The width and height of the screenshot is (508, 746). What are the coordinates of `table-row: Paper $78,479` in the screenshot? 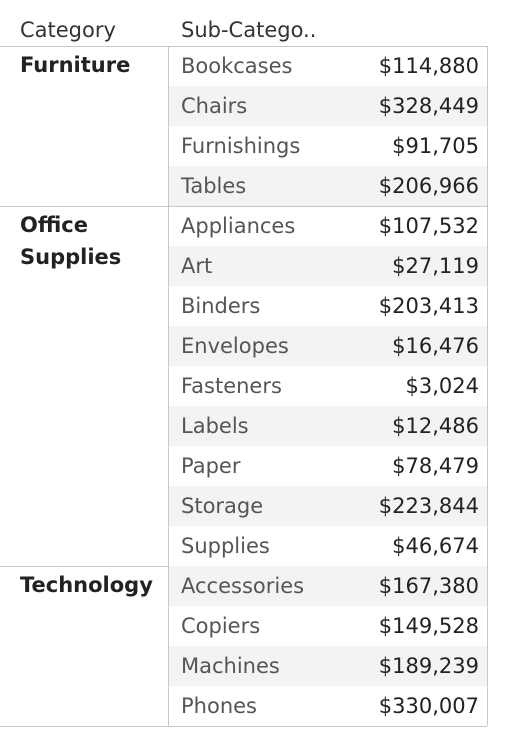 It's located at (327, 466).